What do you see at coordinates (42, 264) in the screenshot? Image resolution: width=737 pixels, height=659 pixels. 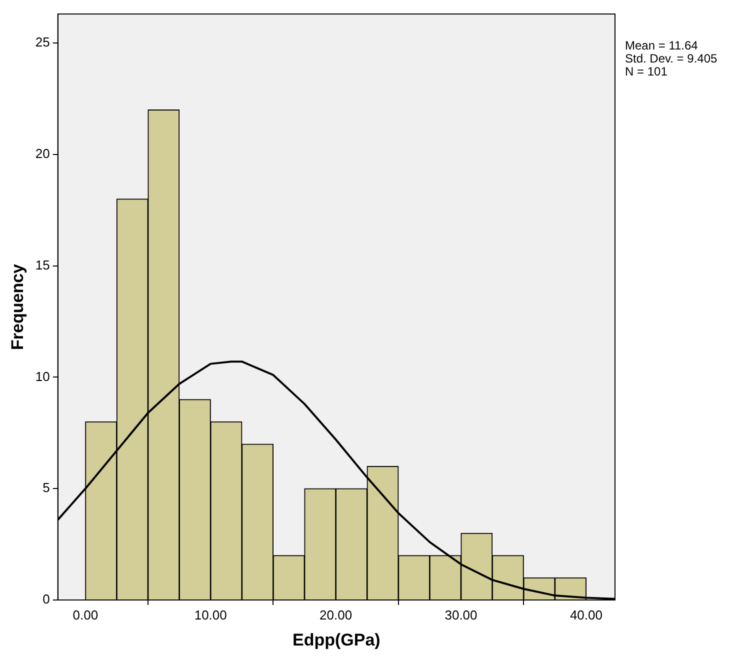 I see `y-tick-label: 15` at bounding box center [42, 264].